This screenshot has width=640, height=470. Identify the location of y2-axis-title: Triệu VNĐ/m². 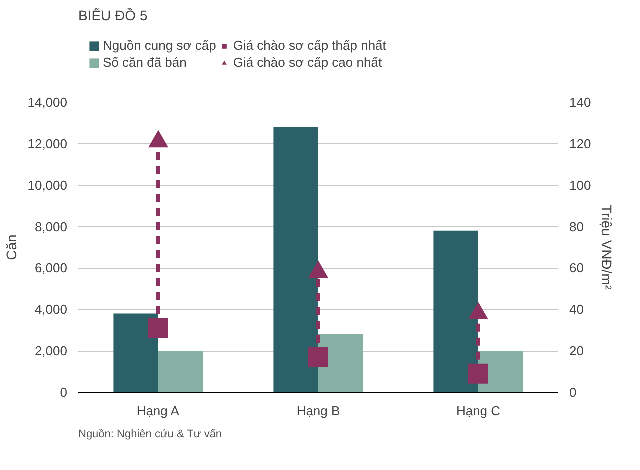
(607, 247).